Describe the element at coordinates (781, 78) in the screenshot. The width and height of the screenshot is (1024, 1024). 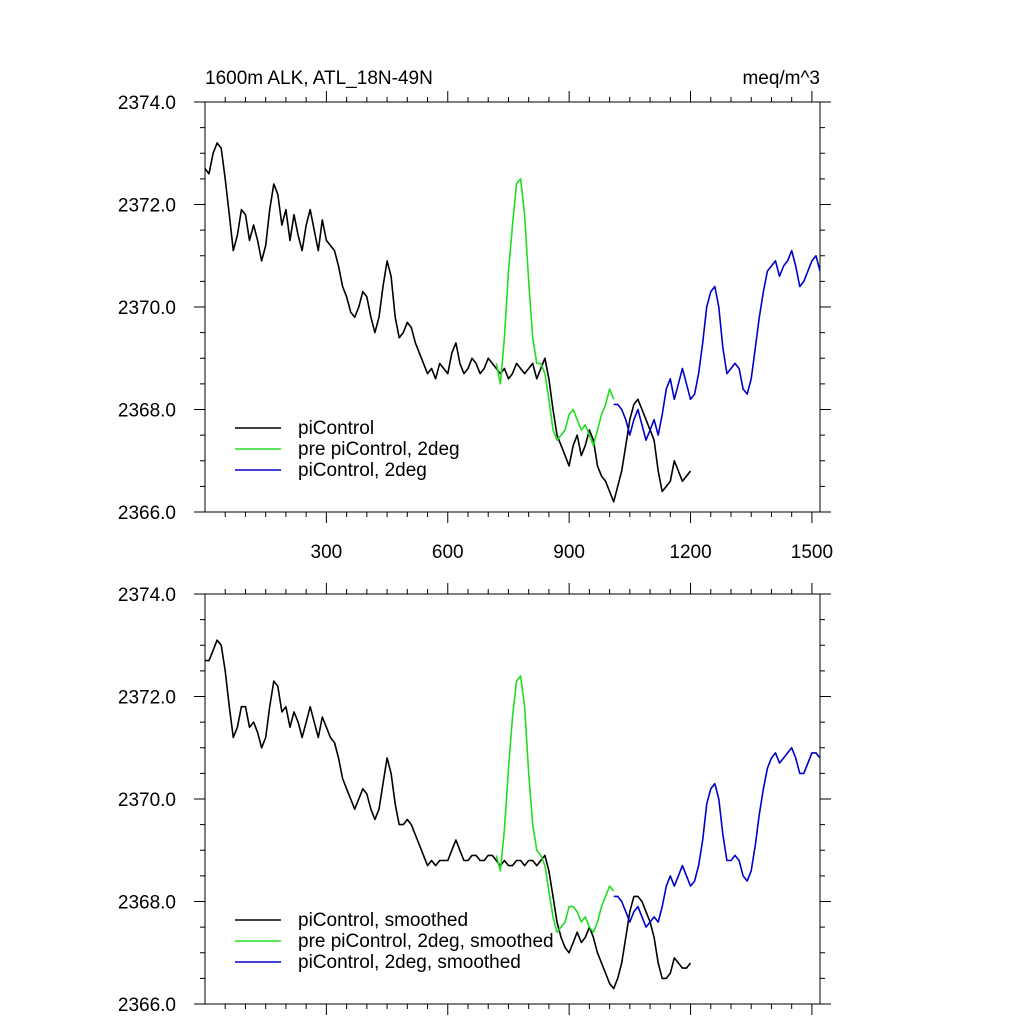
I see `units-label: meq/m^3` at that location.